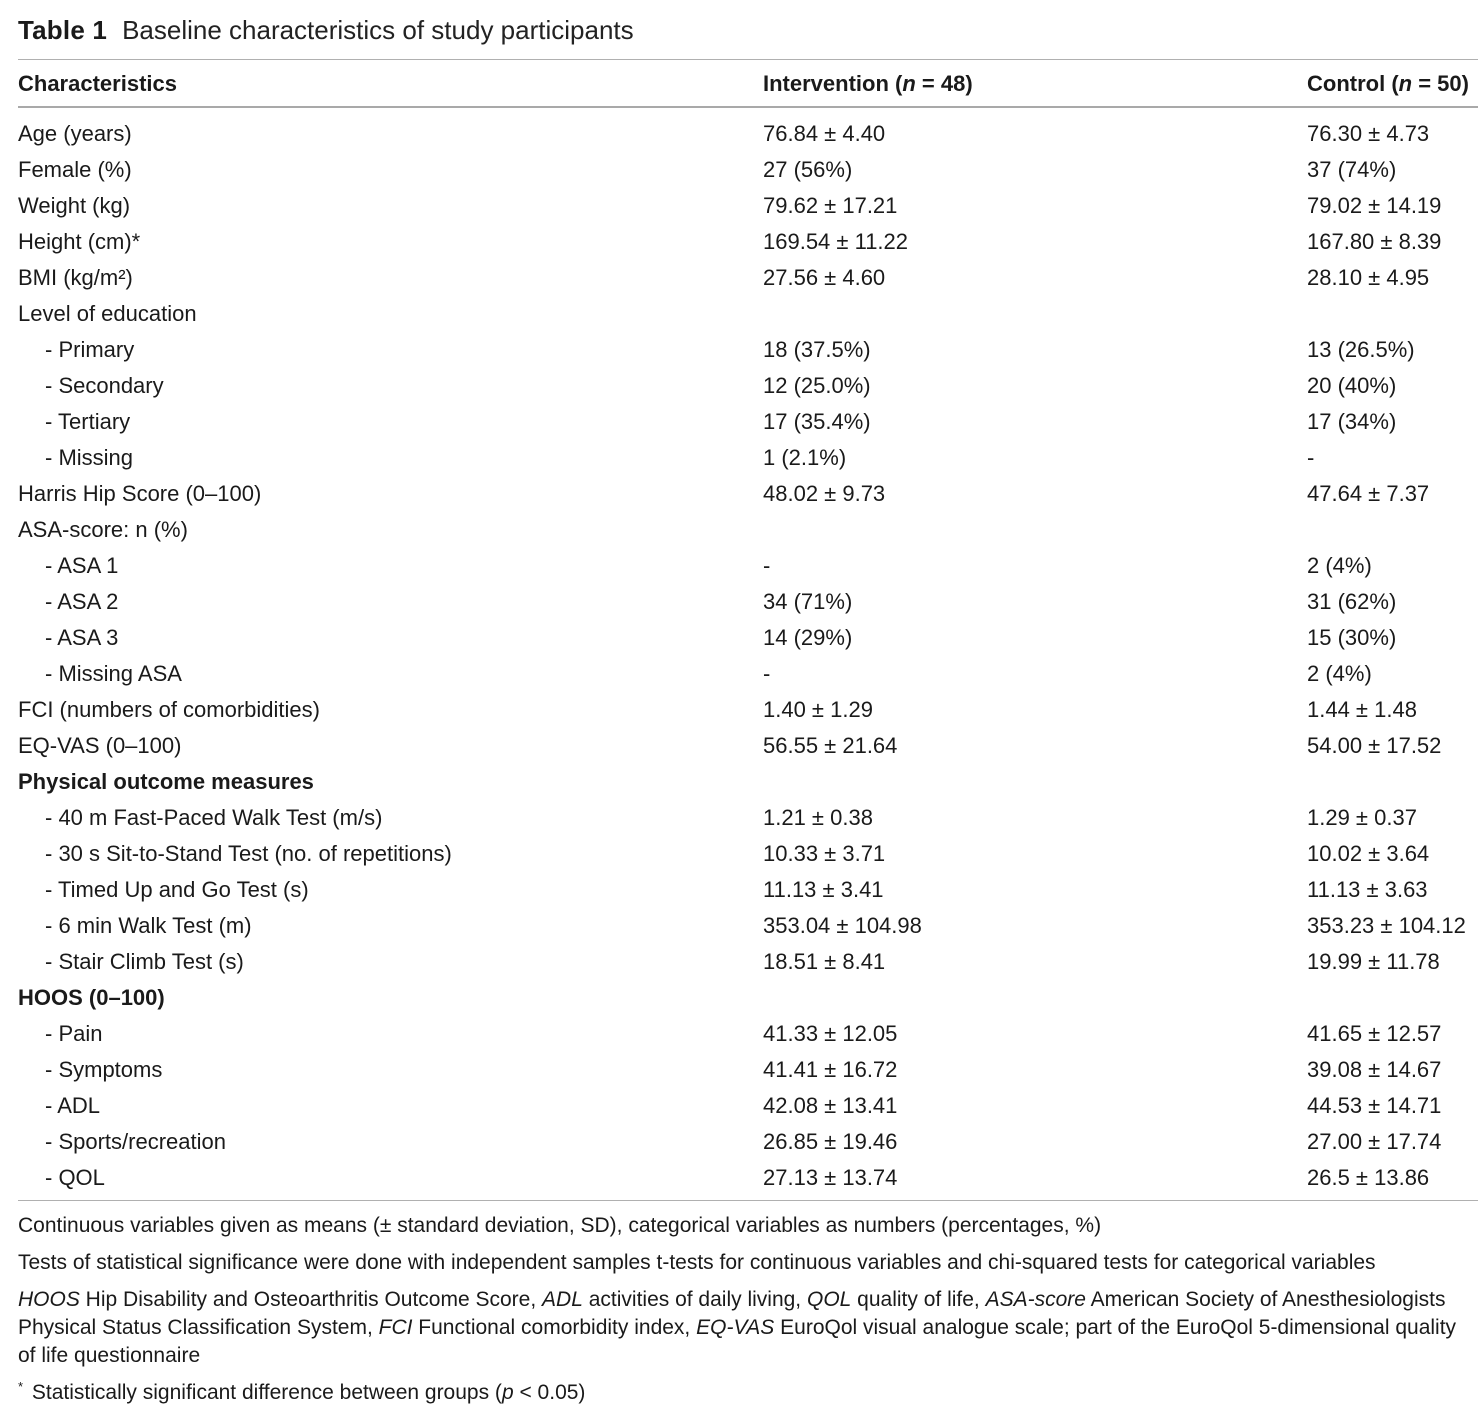 The width and height of the screenshot is (1484, 1407). I want to click on control-value: 1.44 ± 1.48, so click(1362, 709).